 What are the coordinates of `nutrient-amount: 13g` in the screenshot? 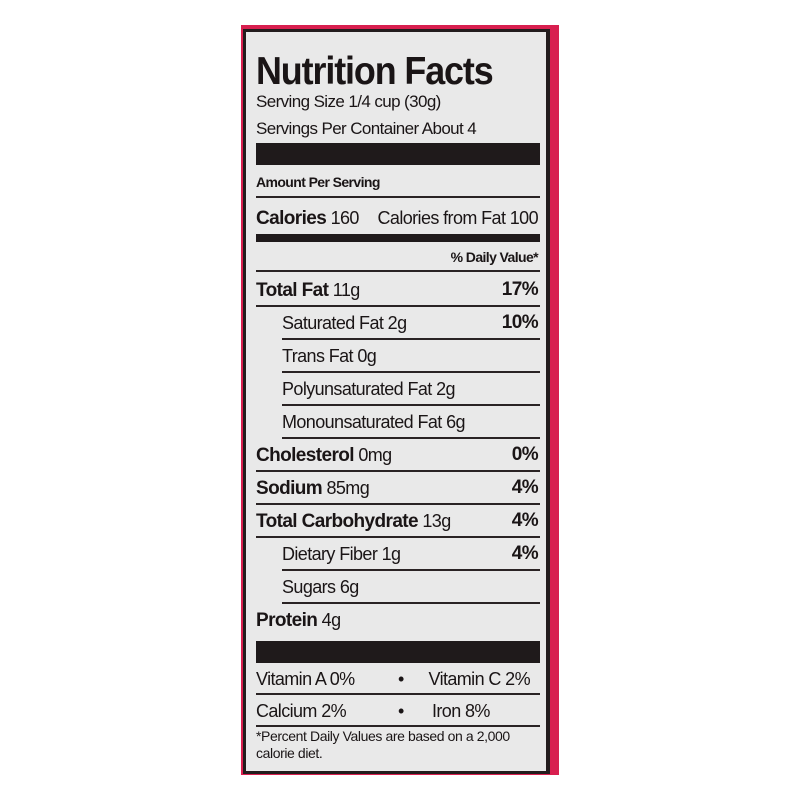 It's located at (436, 521).